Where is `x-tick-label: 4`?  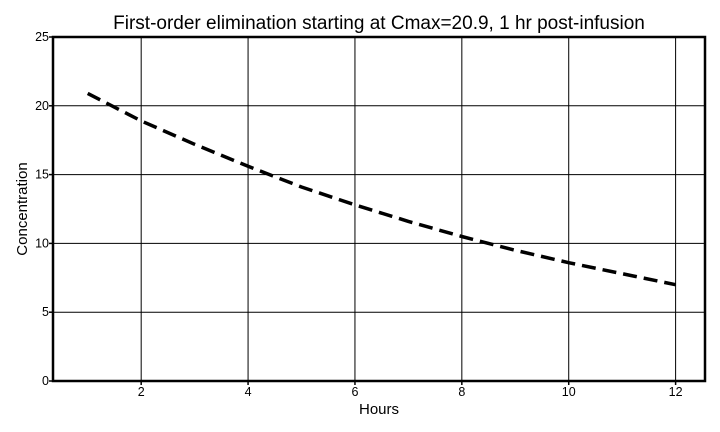
x-tick-label: 4 is located at coordinates (248, 392).